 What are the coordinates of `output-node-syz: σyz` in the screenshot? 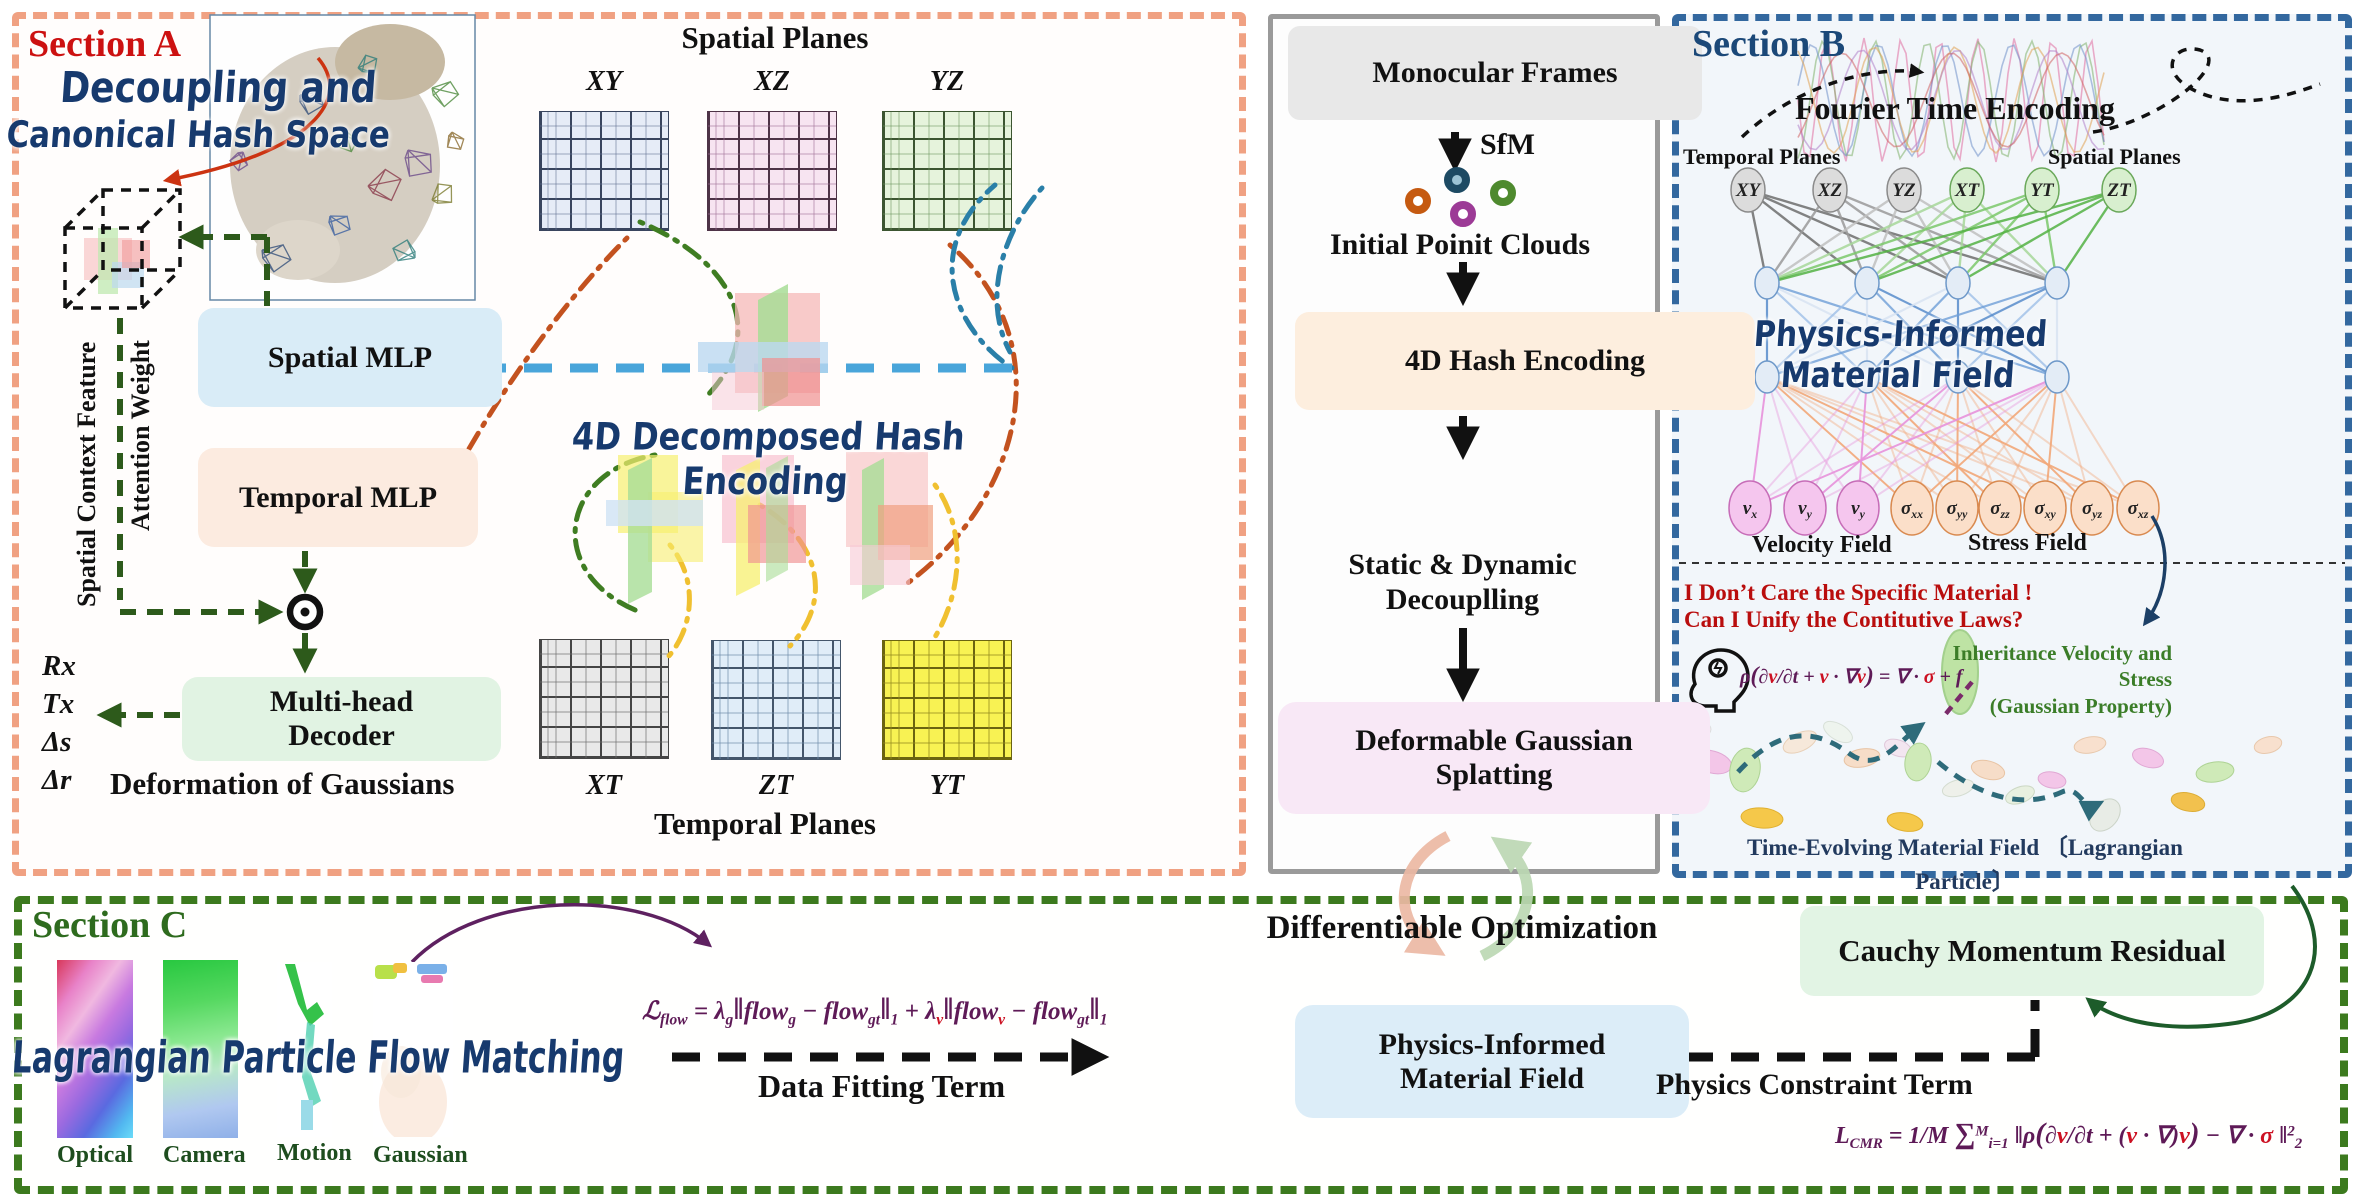 It's located at (2092, 510).